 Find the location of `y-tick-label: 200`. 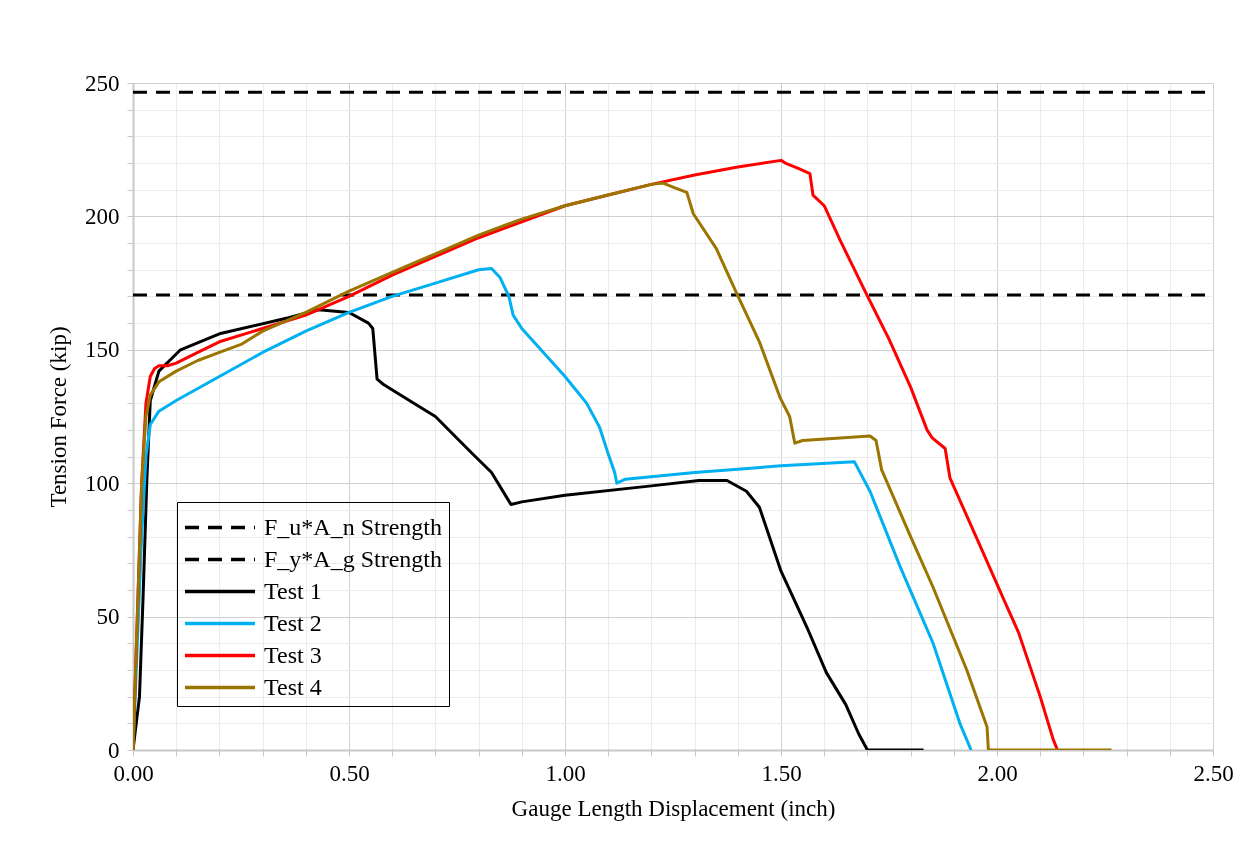

y-tick-label: 200 is located at coordinates (102, 216).